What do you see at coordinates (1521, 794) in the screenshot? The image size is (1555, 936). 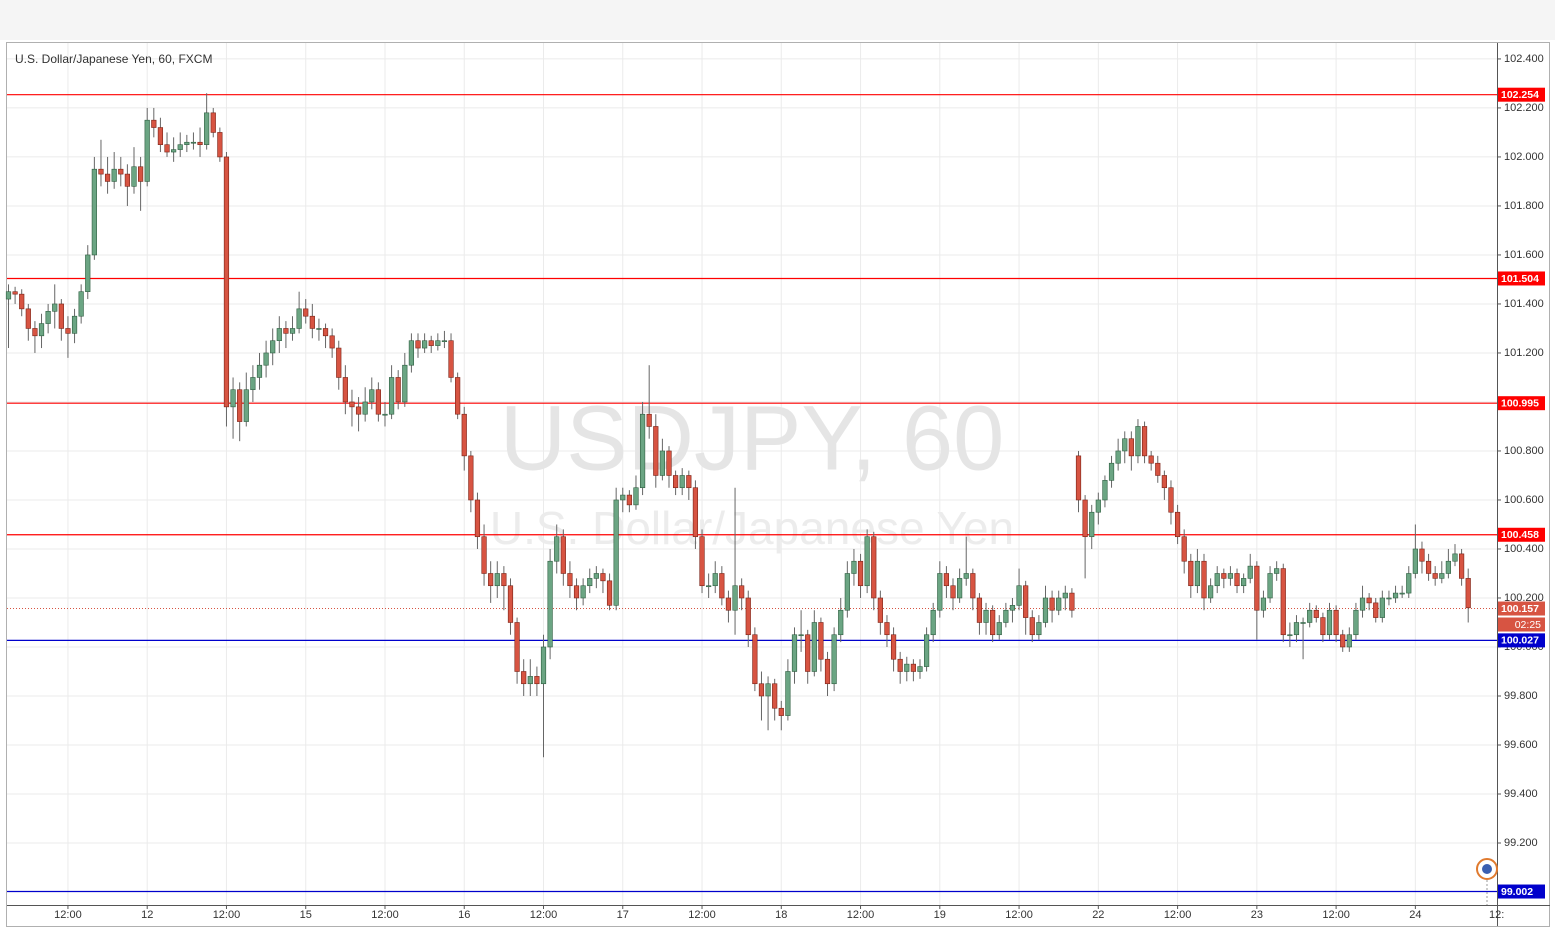 I see `y-tick-label: 99.400` at bounding box center [1521, 794].